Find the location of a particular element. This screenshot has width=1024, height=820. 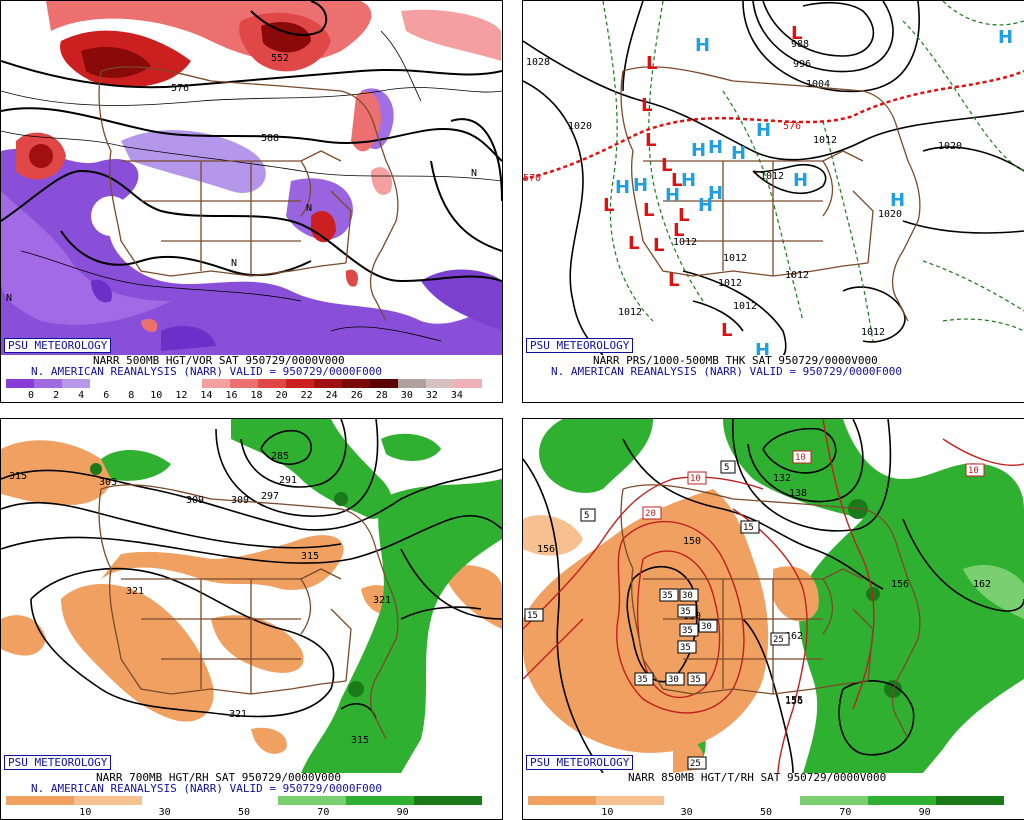

thickness-label: 576 is located at coordinates (792, 126).